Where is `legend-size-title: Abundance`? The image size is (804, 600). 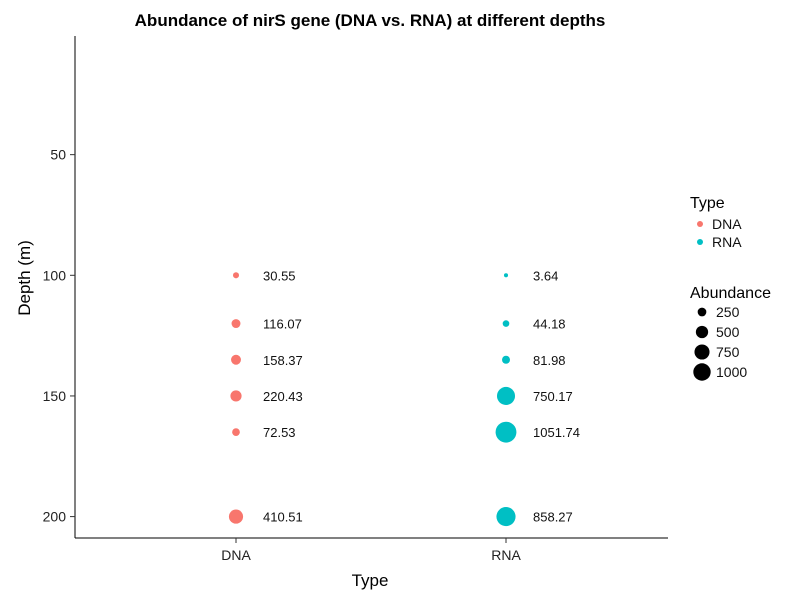
legend-size-title: Abundance is located at coordinates (730, 293).